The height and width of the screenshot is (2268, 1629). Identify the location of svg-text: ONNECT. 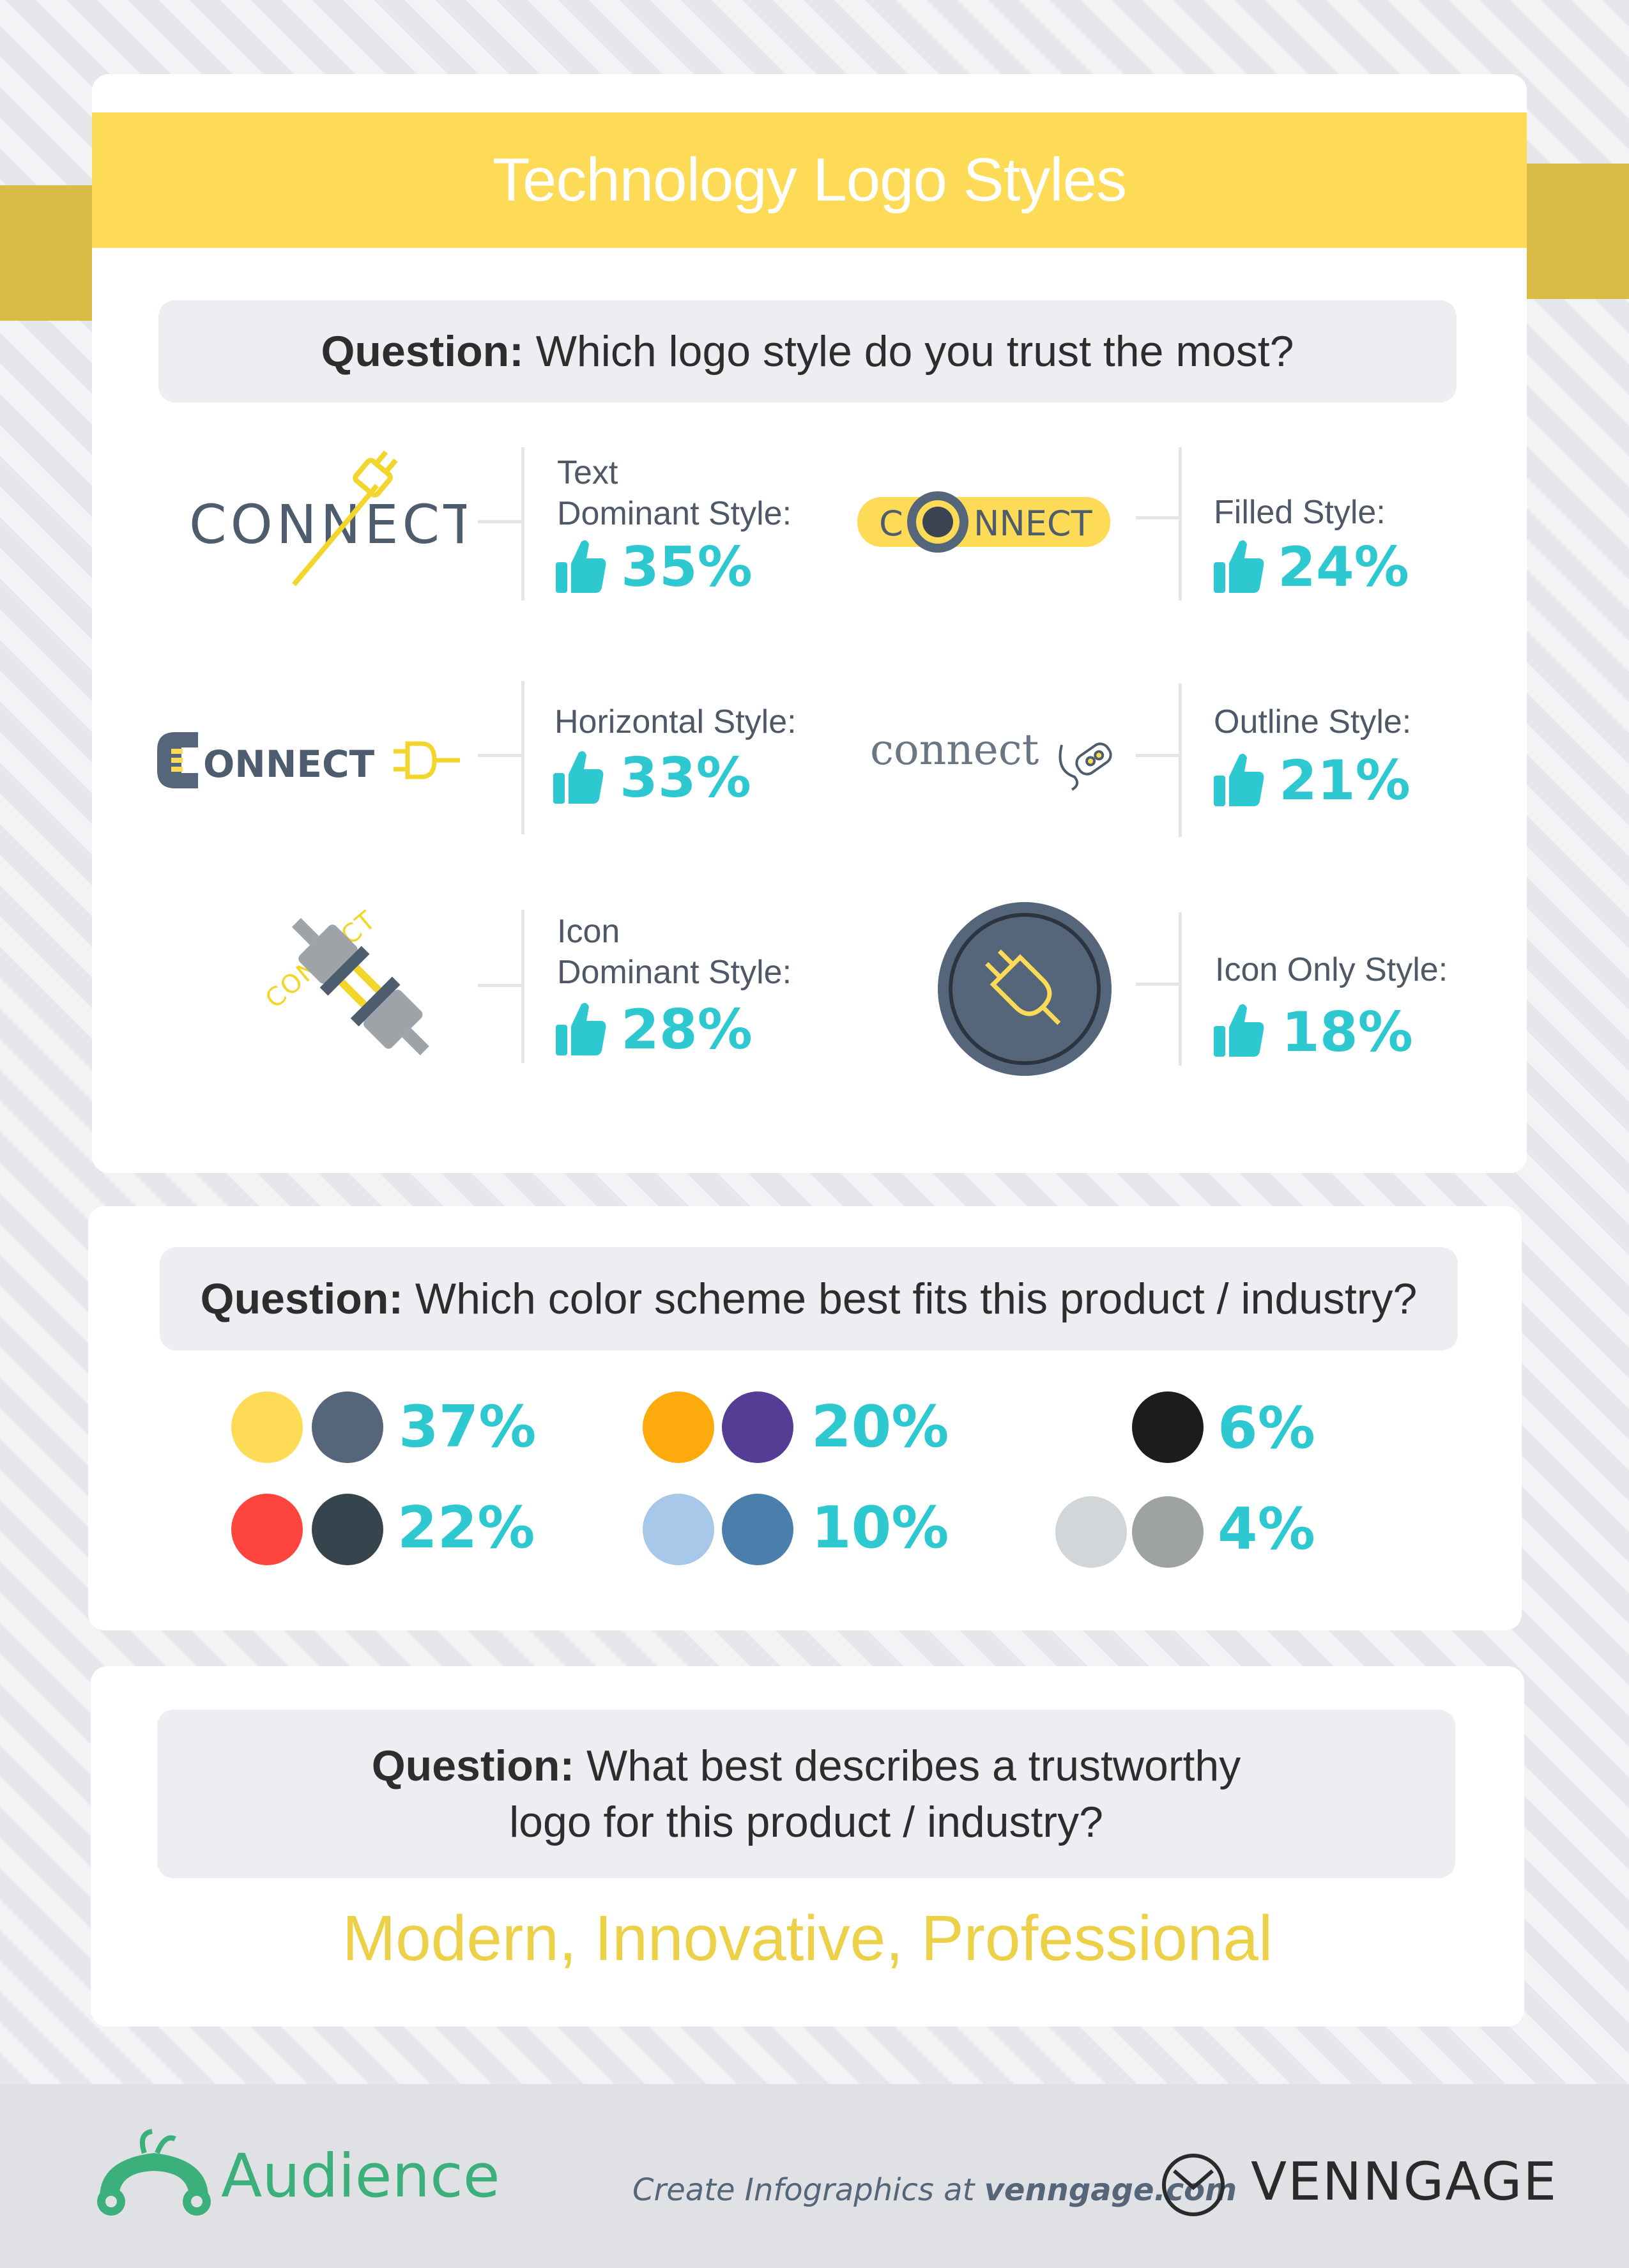
(289, 764).